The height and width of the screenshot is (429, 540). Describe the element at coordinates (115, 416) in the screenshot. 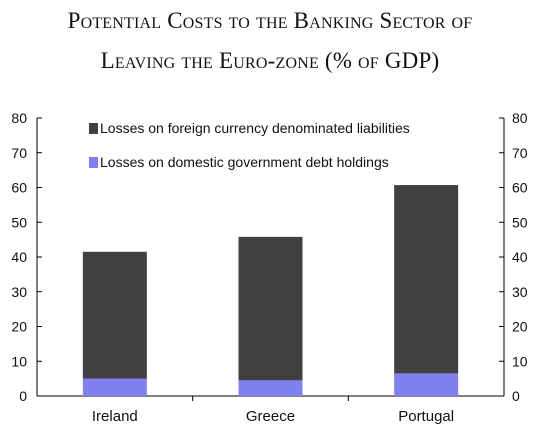

I see `x-tick-label: Ireland` at that location.